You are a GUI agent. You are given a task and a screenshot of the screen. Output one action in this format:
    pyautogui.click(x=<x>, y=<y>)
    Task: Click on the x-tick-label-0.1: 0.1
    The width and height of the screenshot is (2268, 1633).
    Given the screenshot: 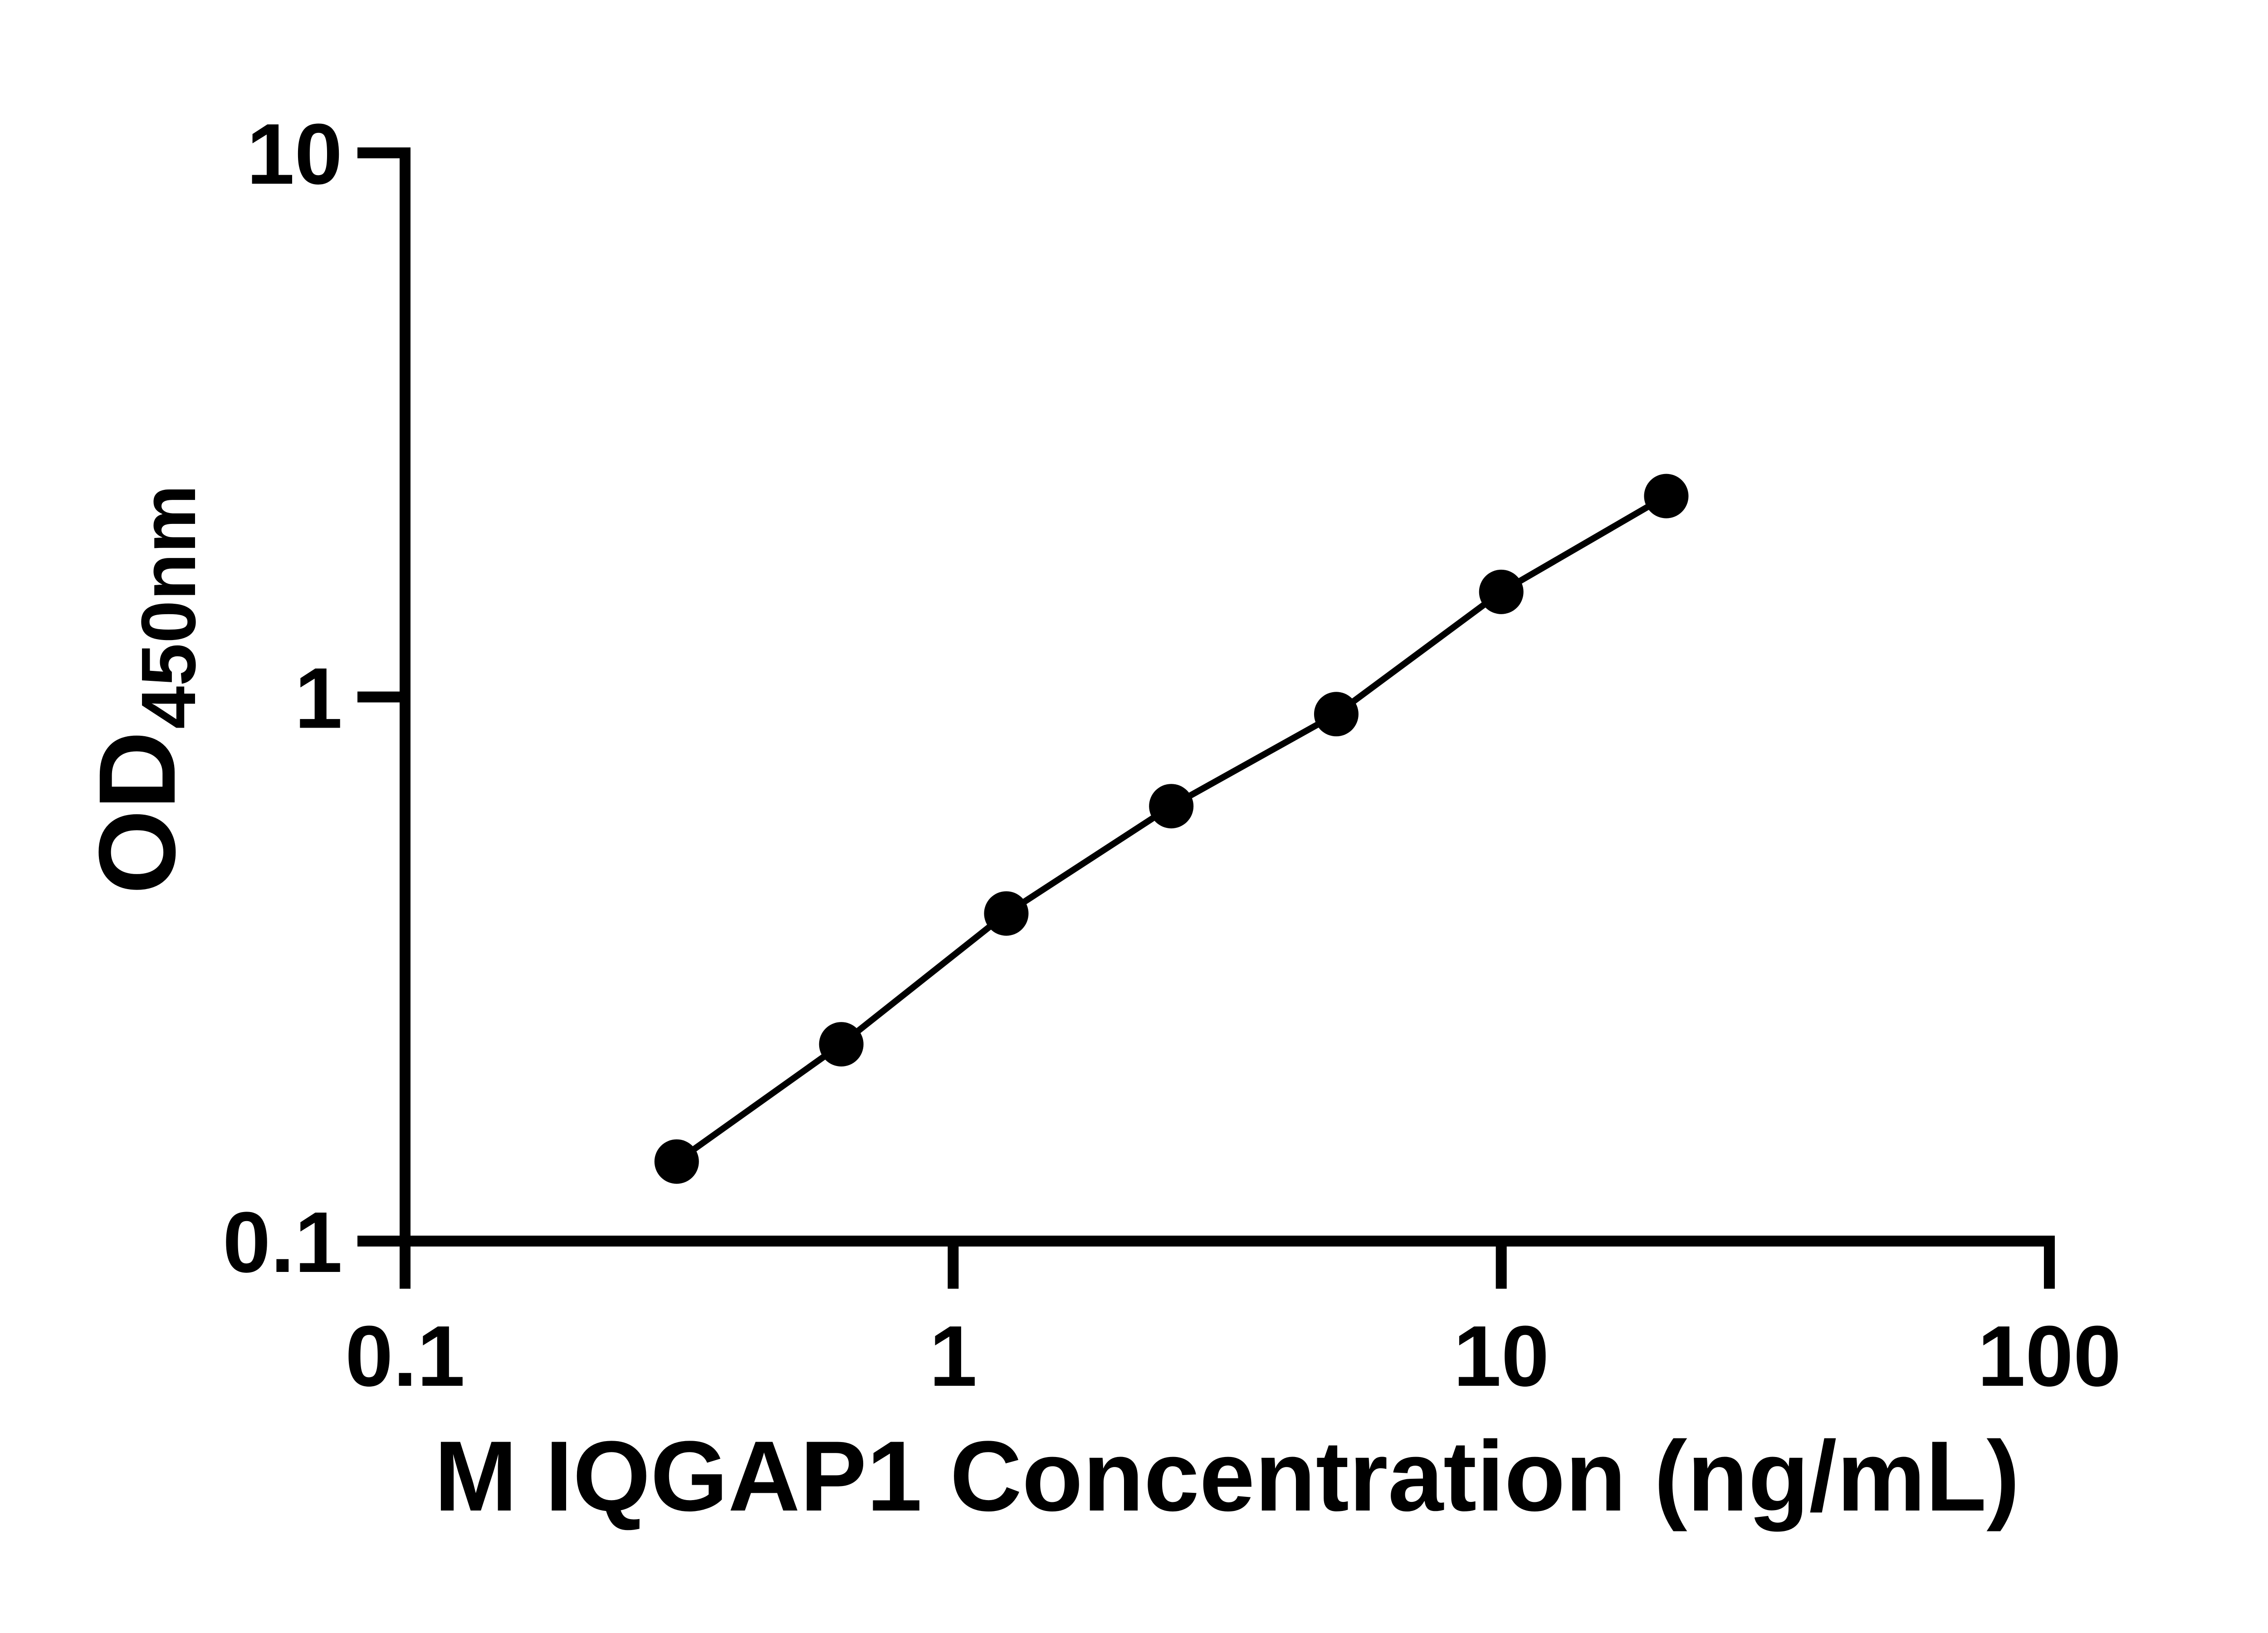 What is the action you would take?
    pyautogui.click(x=405, y=1356)
    